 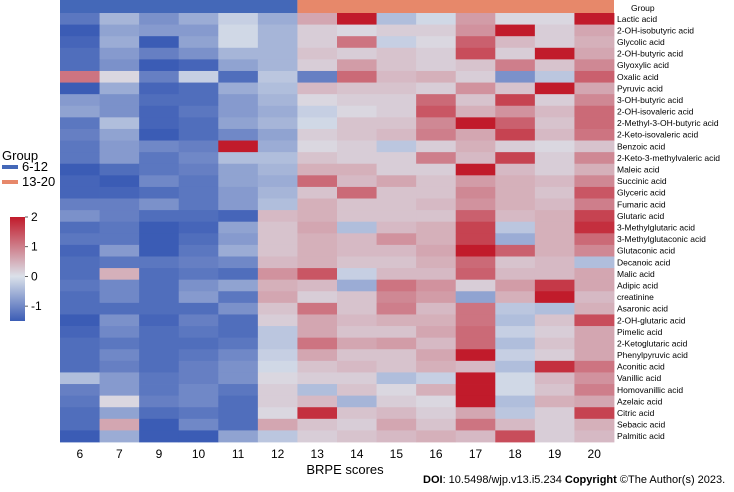 I want to click on doi-text: : 10.5498/wjp.v13.i5.234, so click(x=503, y=480).